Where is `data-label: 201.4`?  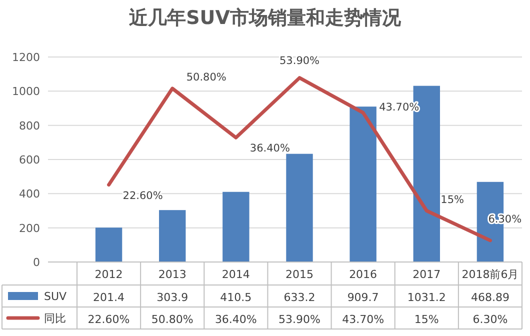
data-label: 201.4 is located at coordinates (109, 297).